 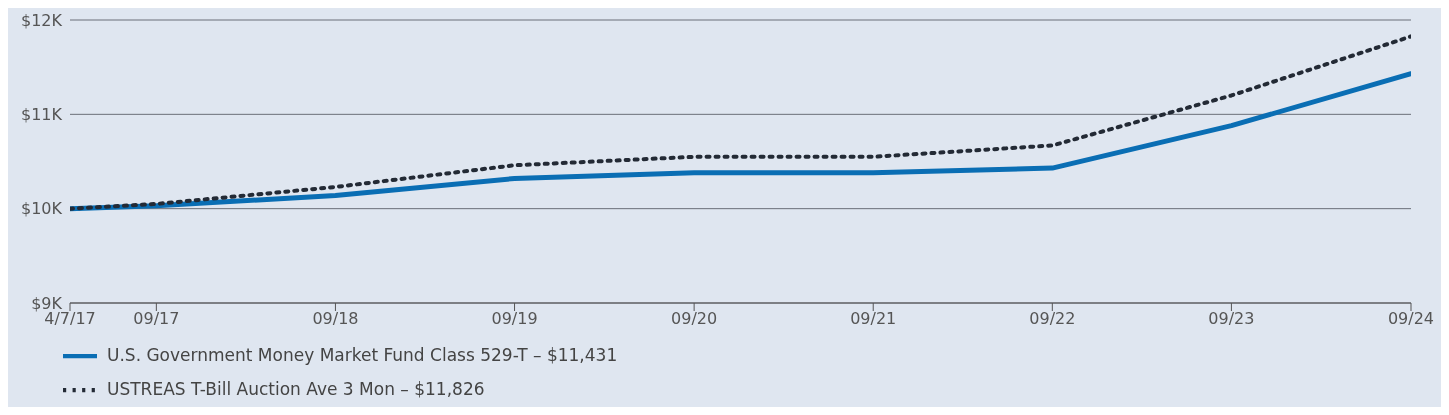 What do you see at coordinates (156, 319) in the screenshot?
I see `x-tick-label: 09/17` at bounding box center [156, 319].